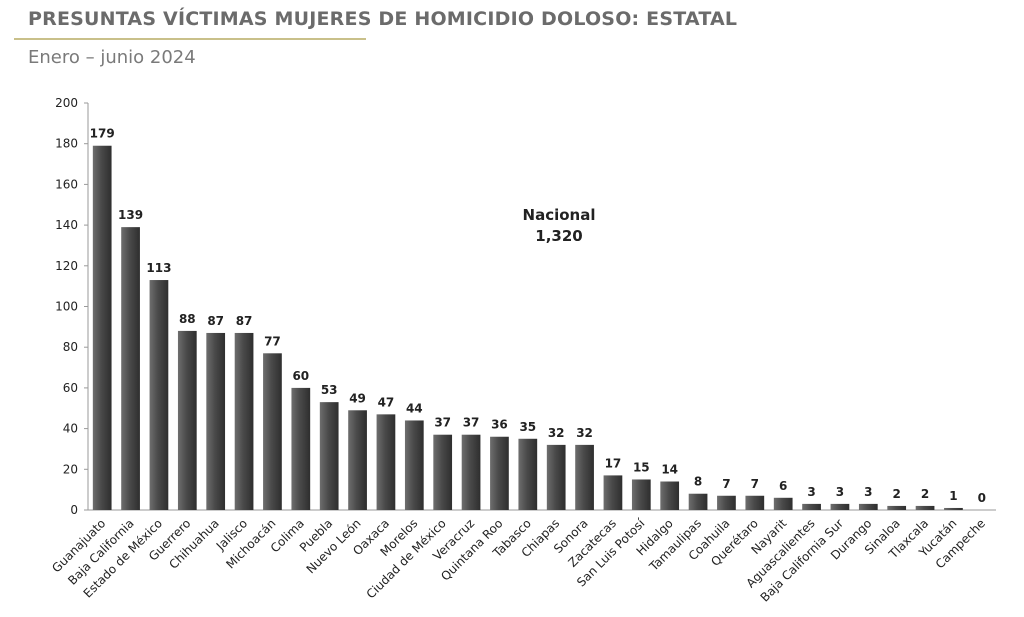 Image resolution: width=1024 pixels, height=617 pixels. I want to click on y-tick-label: 200, so click(66, 103).